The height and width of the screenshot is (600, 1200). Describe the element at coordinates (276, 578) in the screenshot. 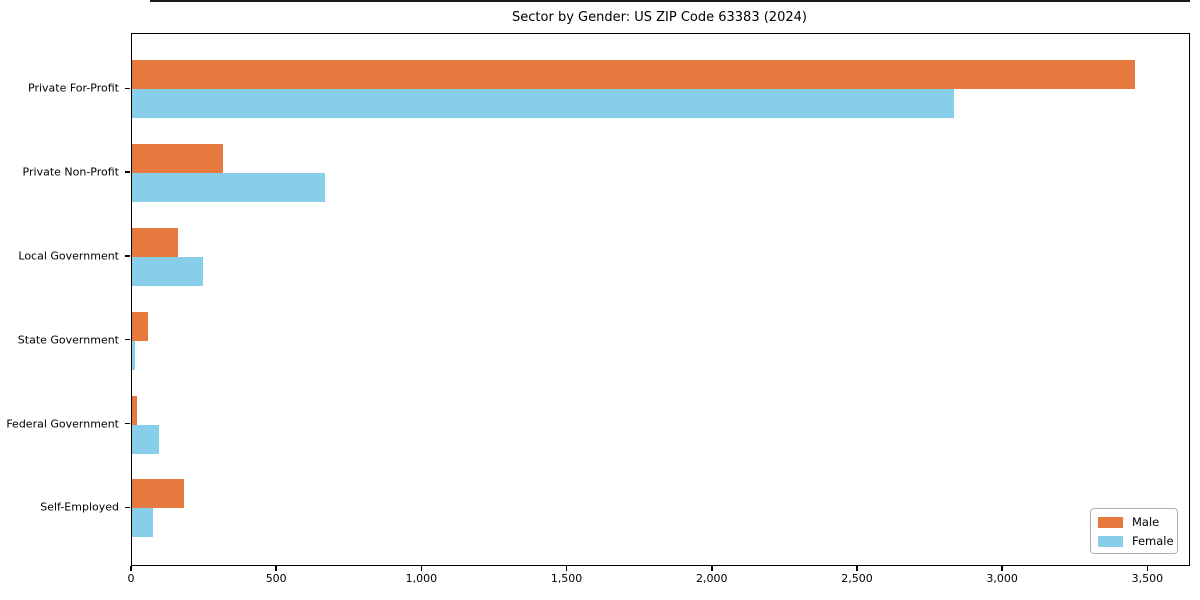

I see `x-tick-label: 500` at that location.